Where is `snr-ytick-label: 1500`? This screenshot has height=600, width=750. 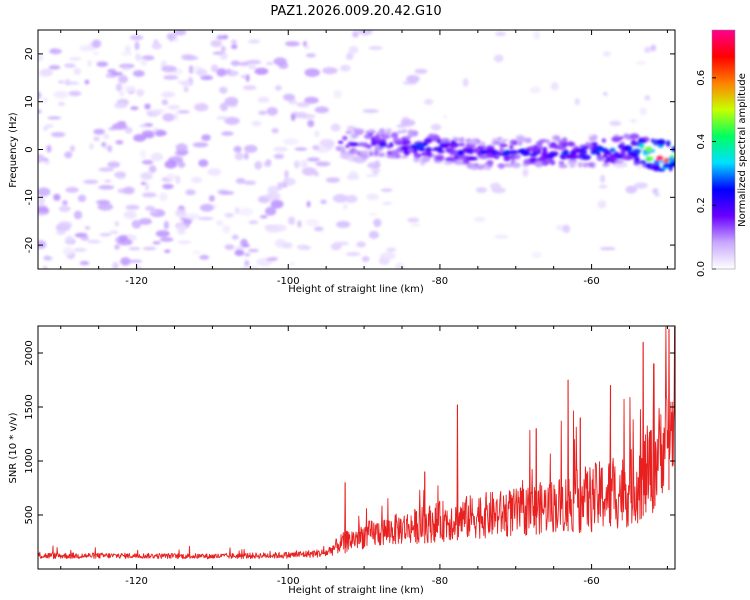
snr-ytick-label: 1500 is located at coordinates (29, 406).